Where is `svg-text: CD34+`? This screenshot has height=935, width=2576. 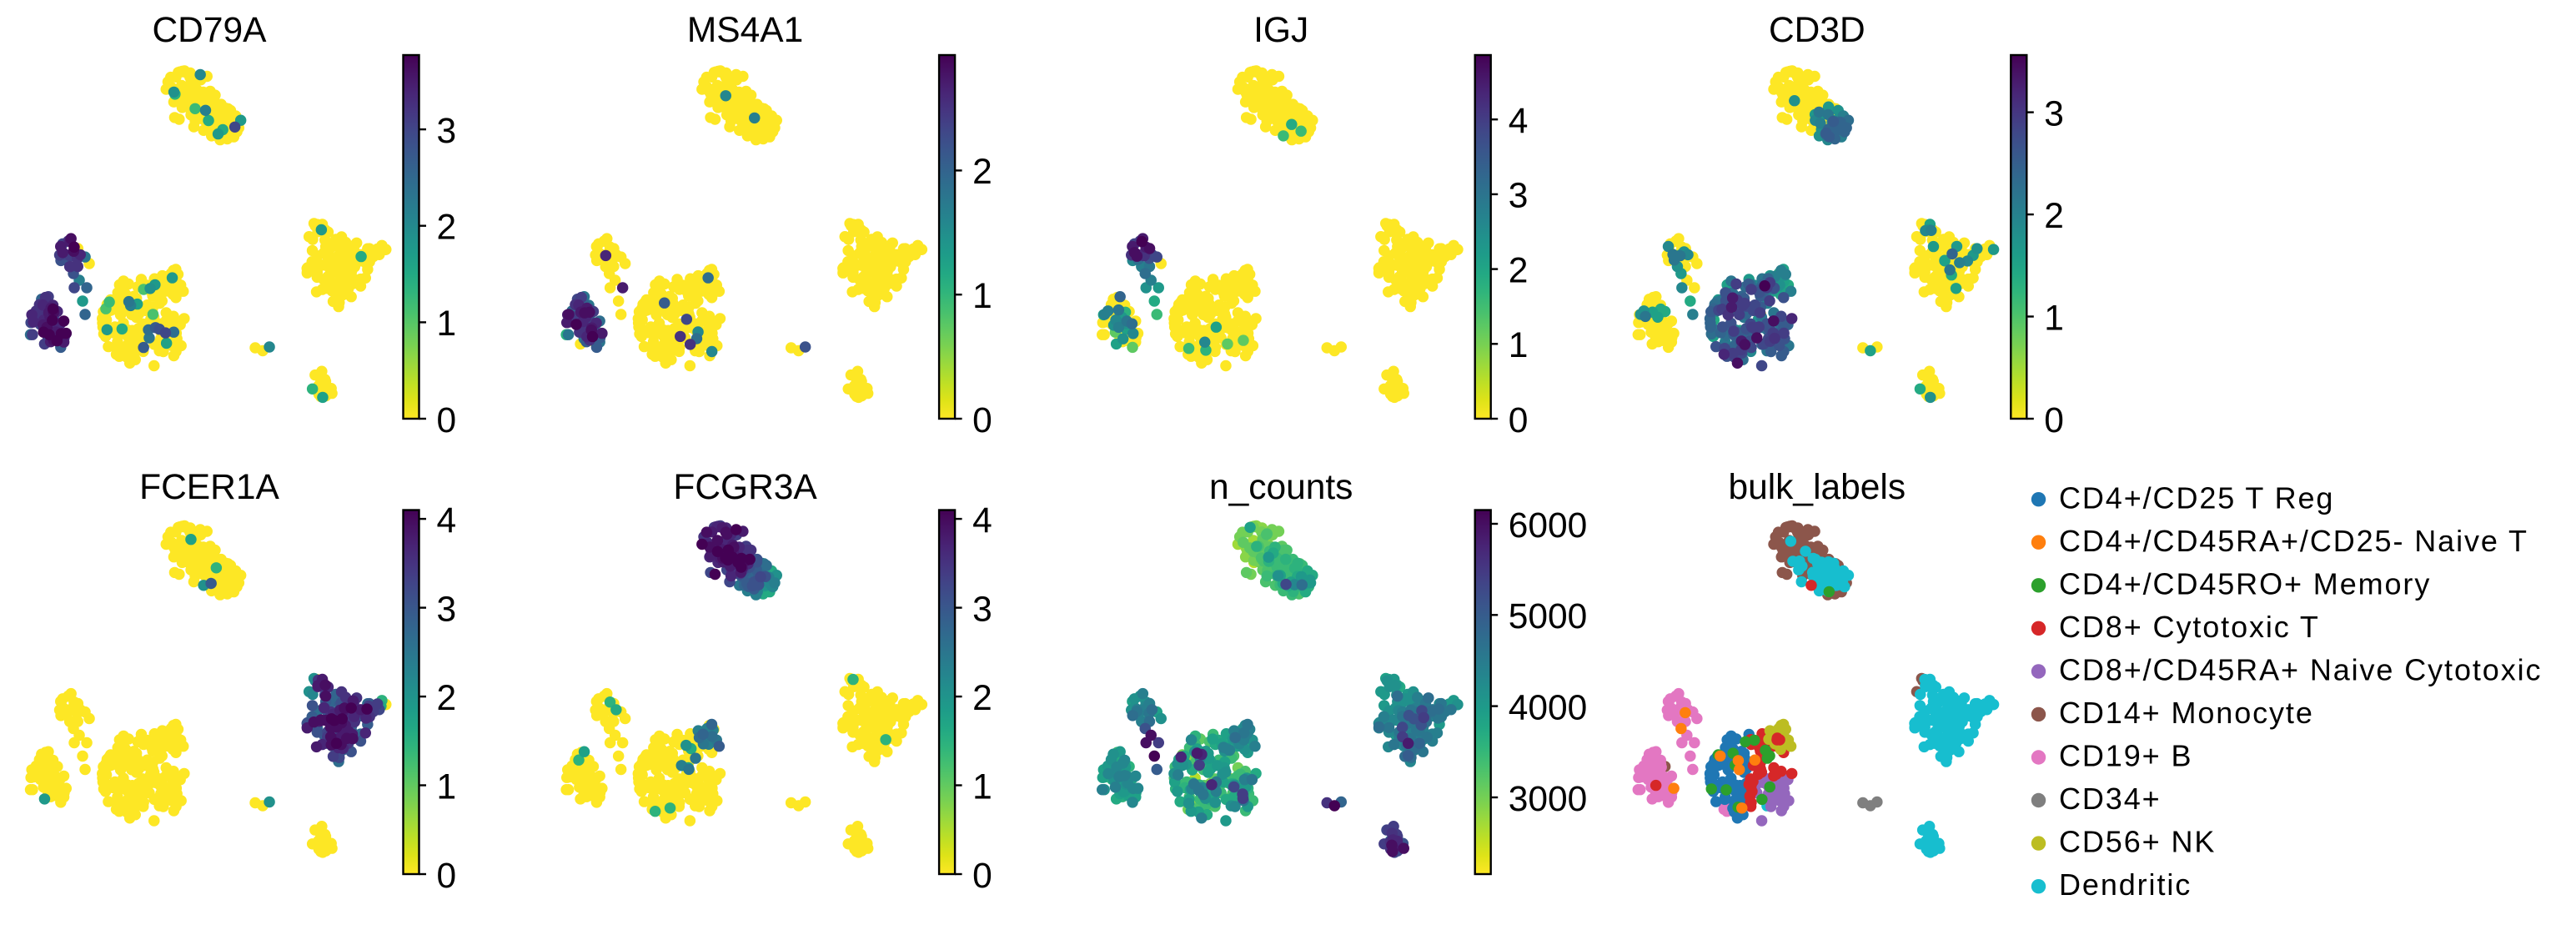
svg-text: CD34+ is located at coordinates (2110, 799).